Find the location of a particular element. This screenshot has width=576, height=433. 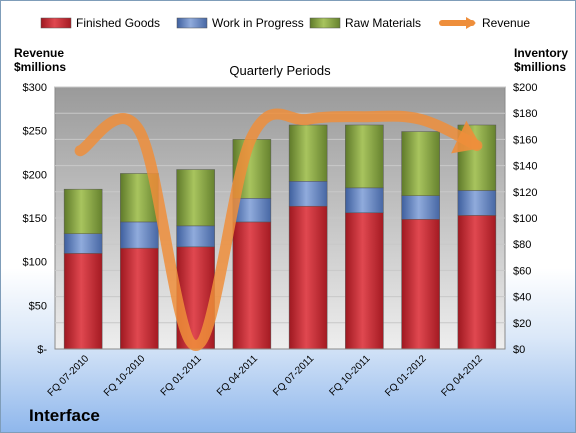

legend-label: Revenue is located at coordinates (506, 23).